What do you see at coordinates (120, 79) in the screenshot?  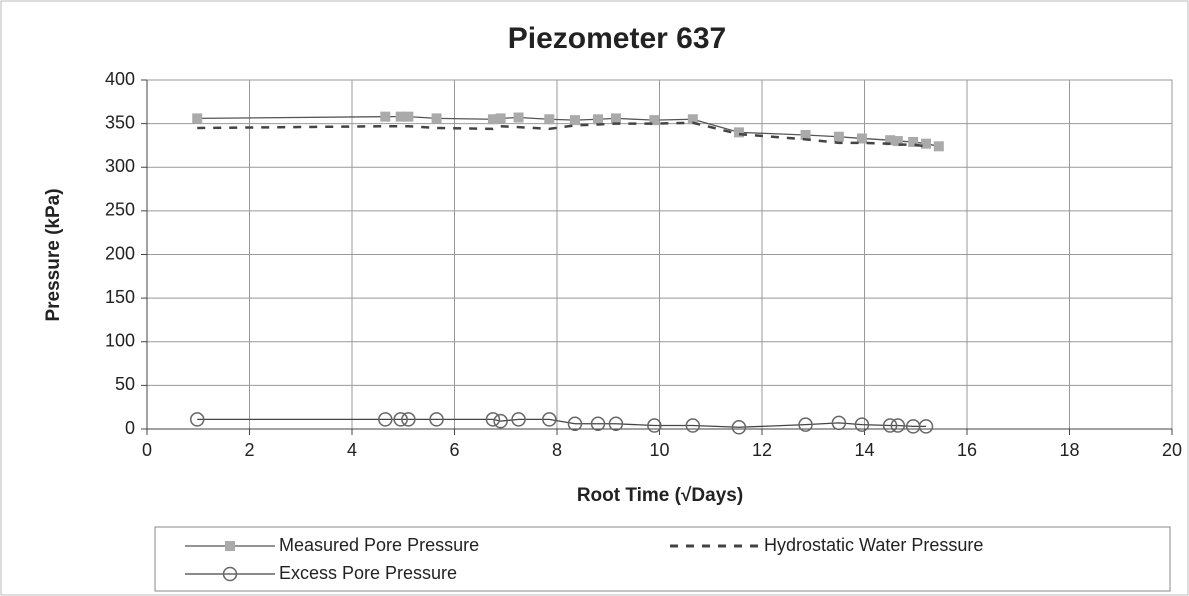 I see `y-tick-label: 400` at bounding box center [120, 79].